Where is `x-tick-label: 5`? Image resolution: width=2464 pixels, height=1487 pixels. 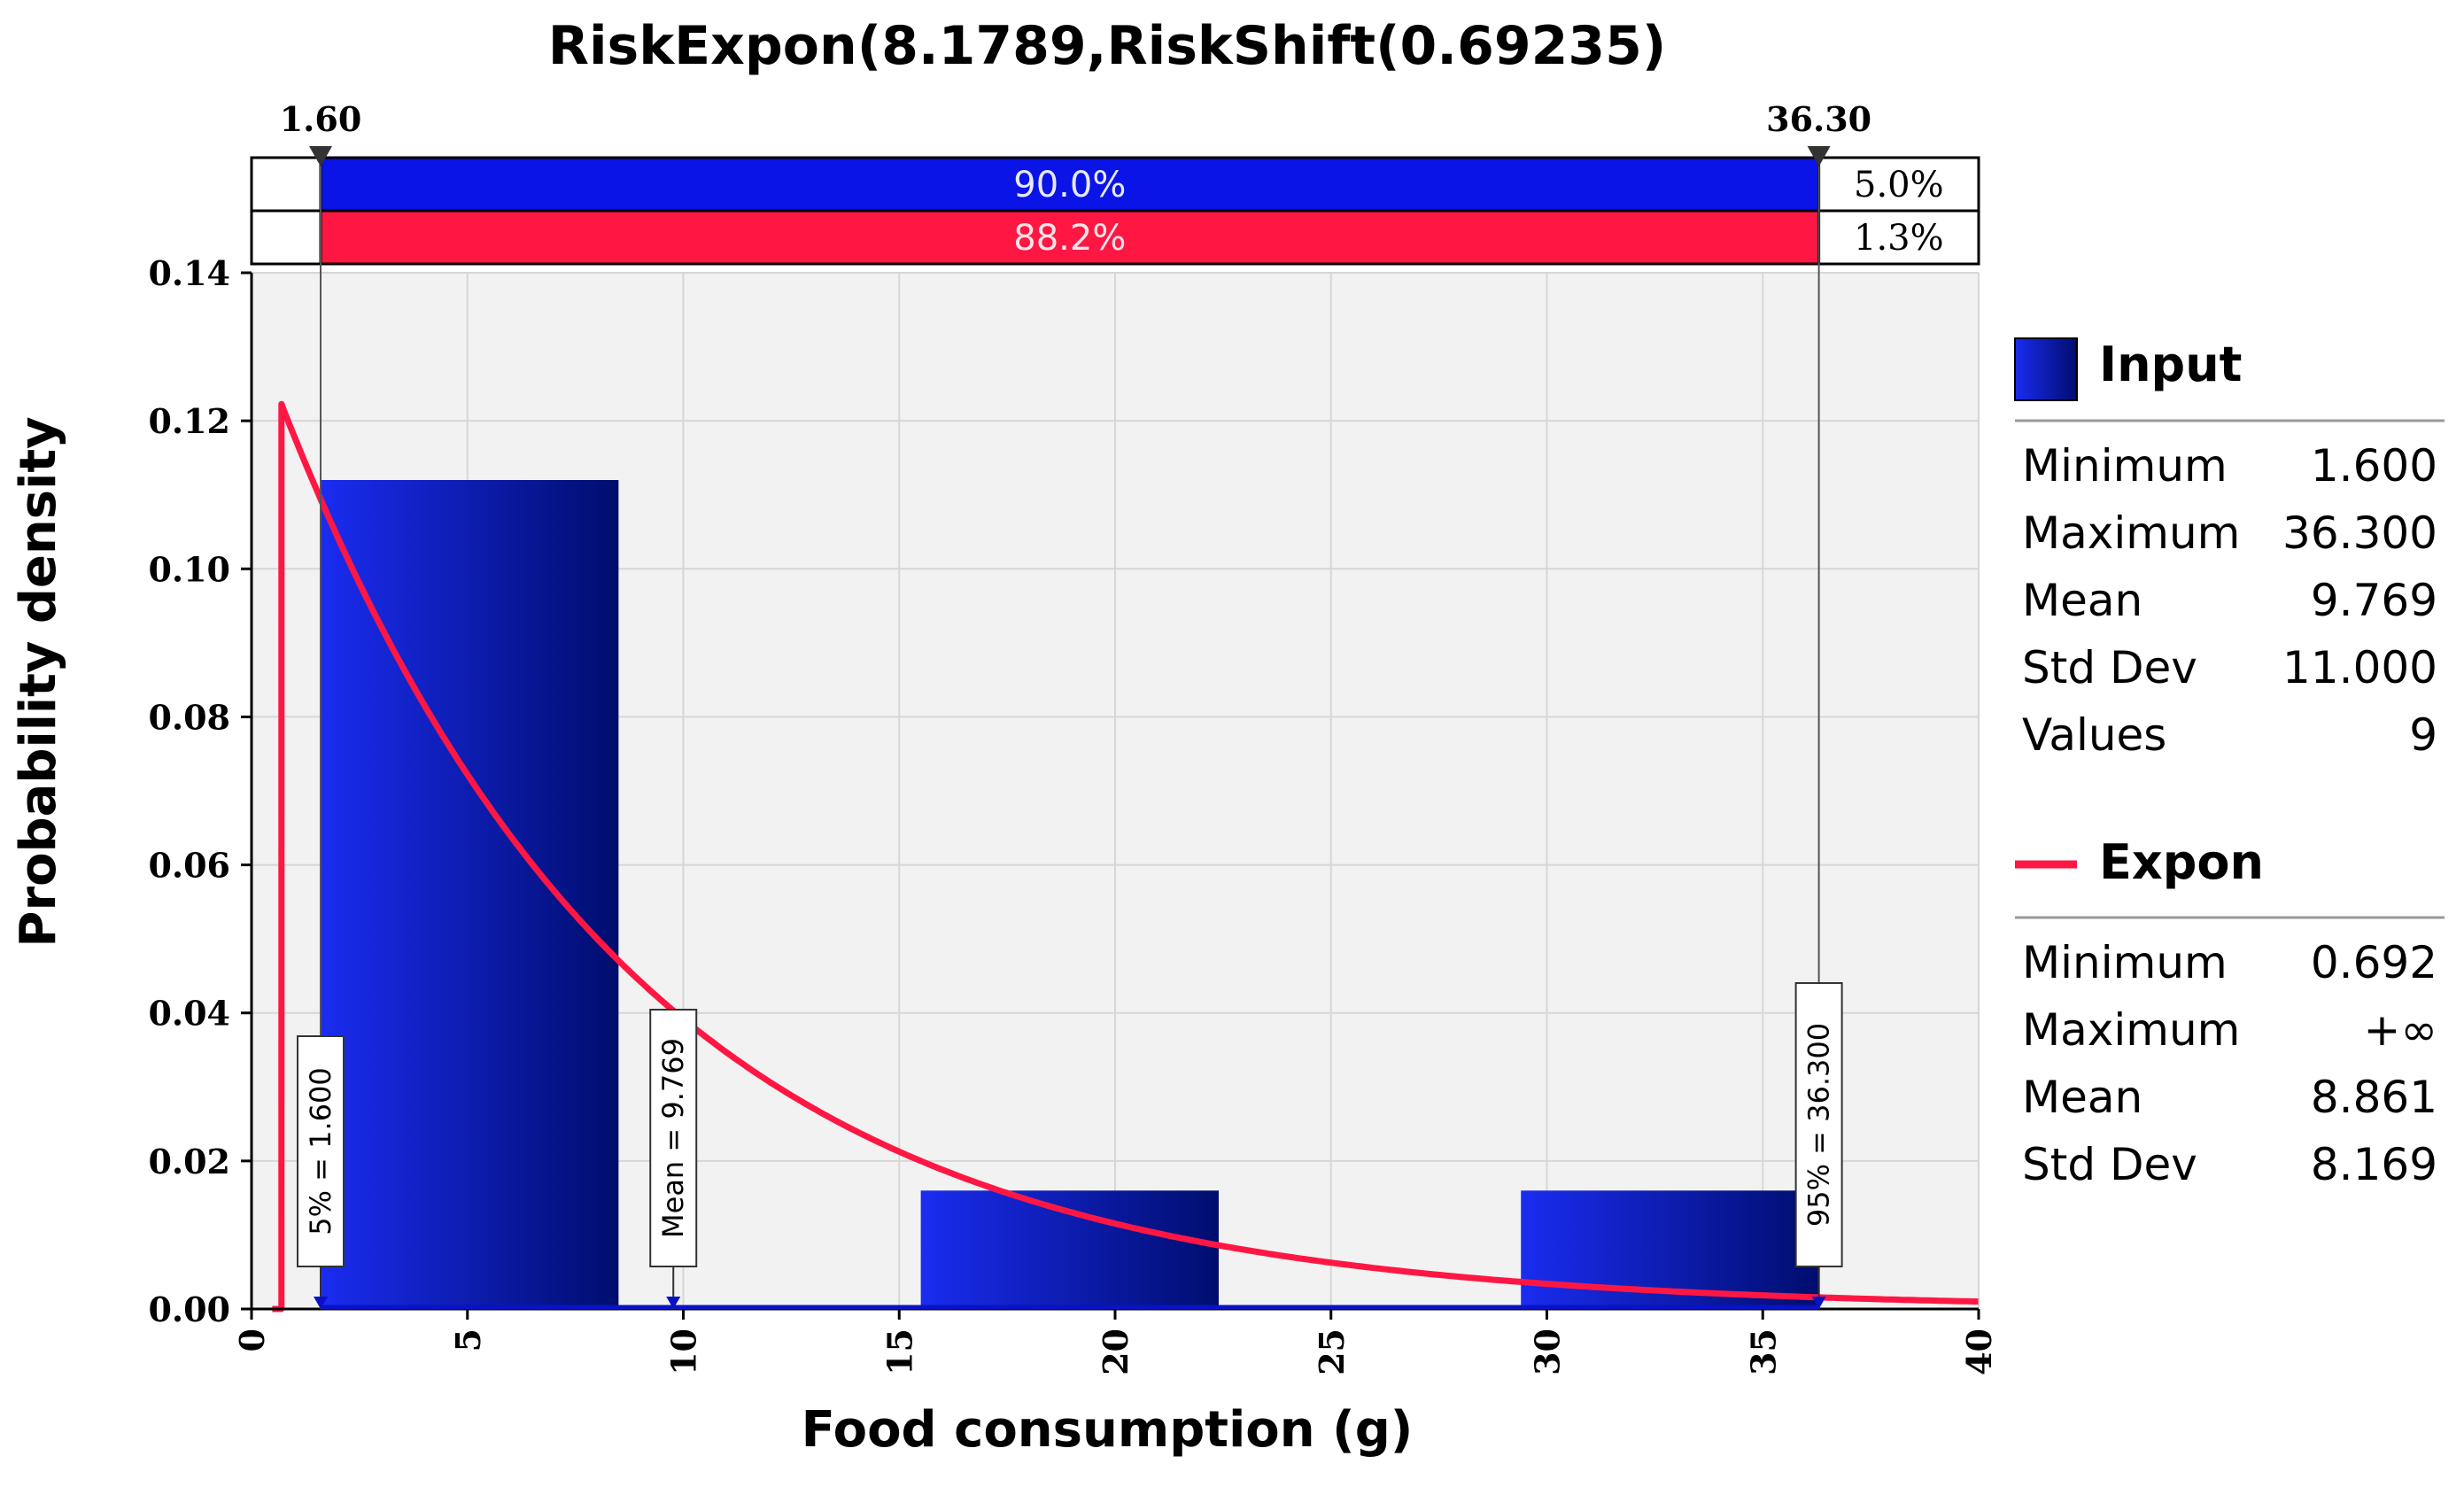
x-tick-label: 5 is located at coordinates (468, 1339).